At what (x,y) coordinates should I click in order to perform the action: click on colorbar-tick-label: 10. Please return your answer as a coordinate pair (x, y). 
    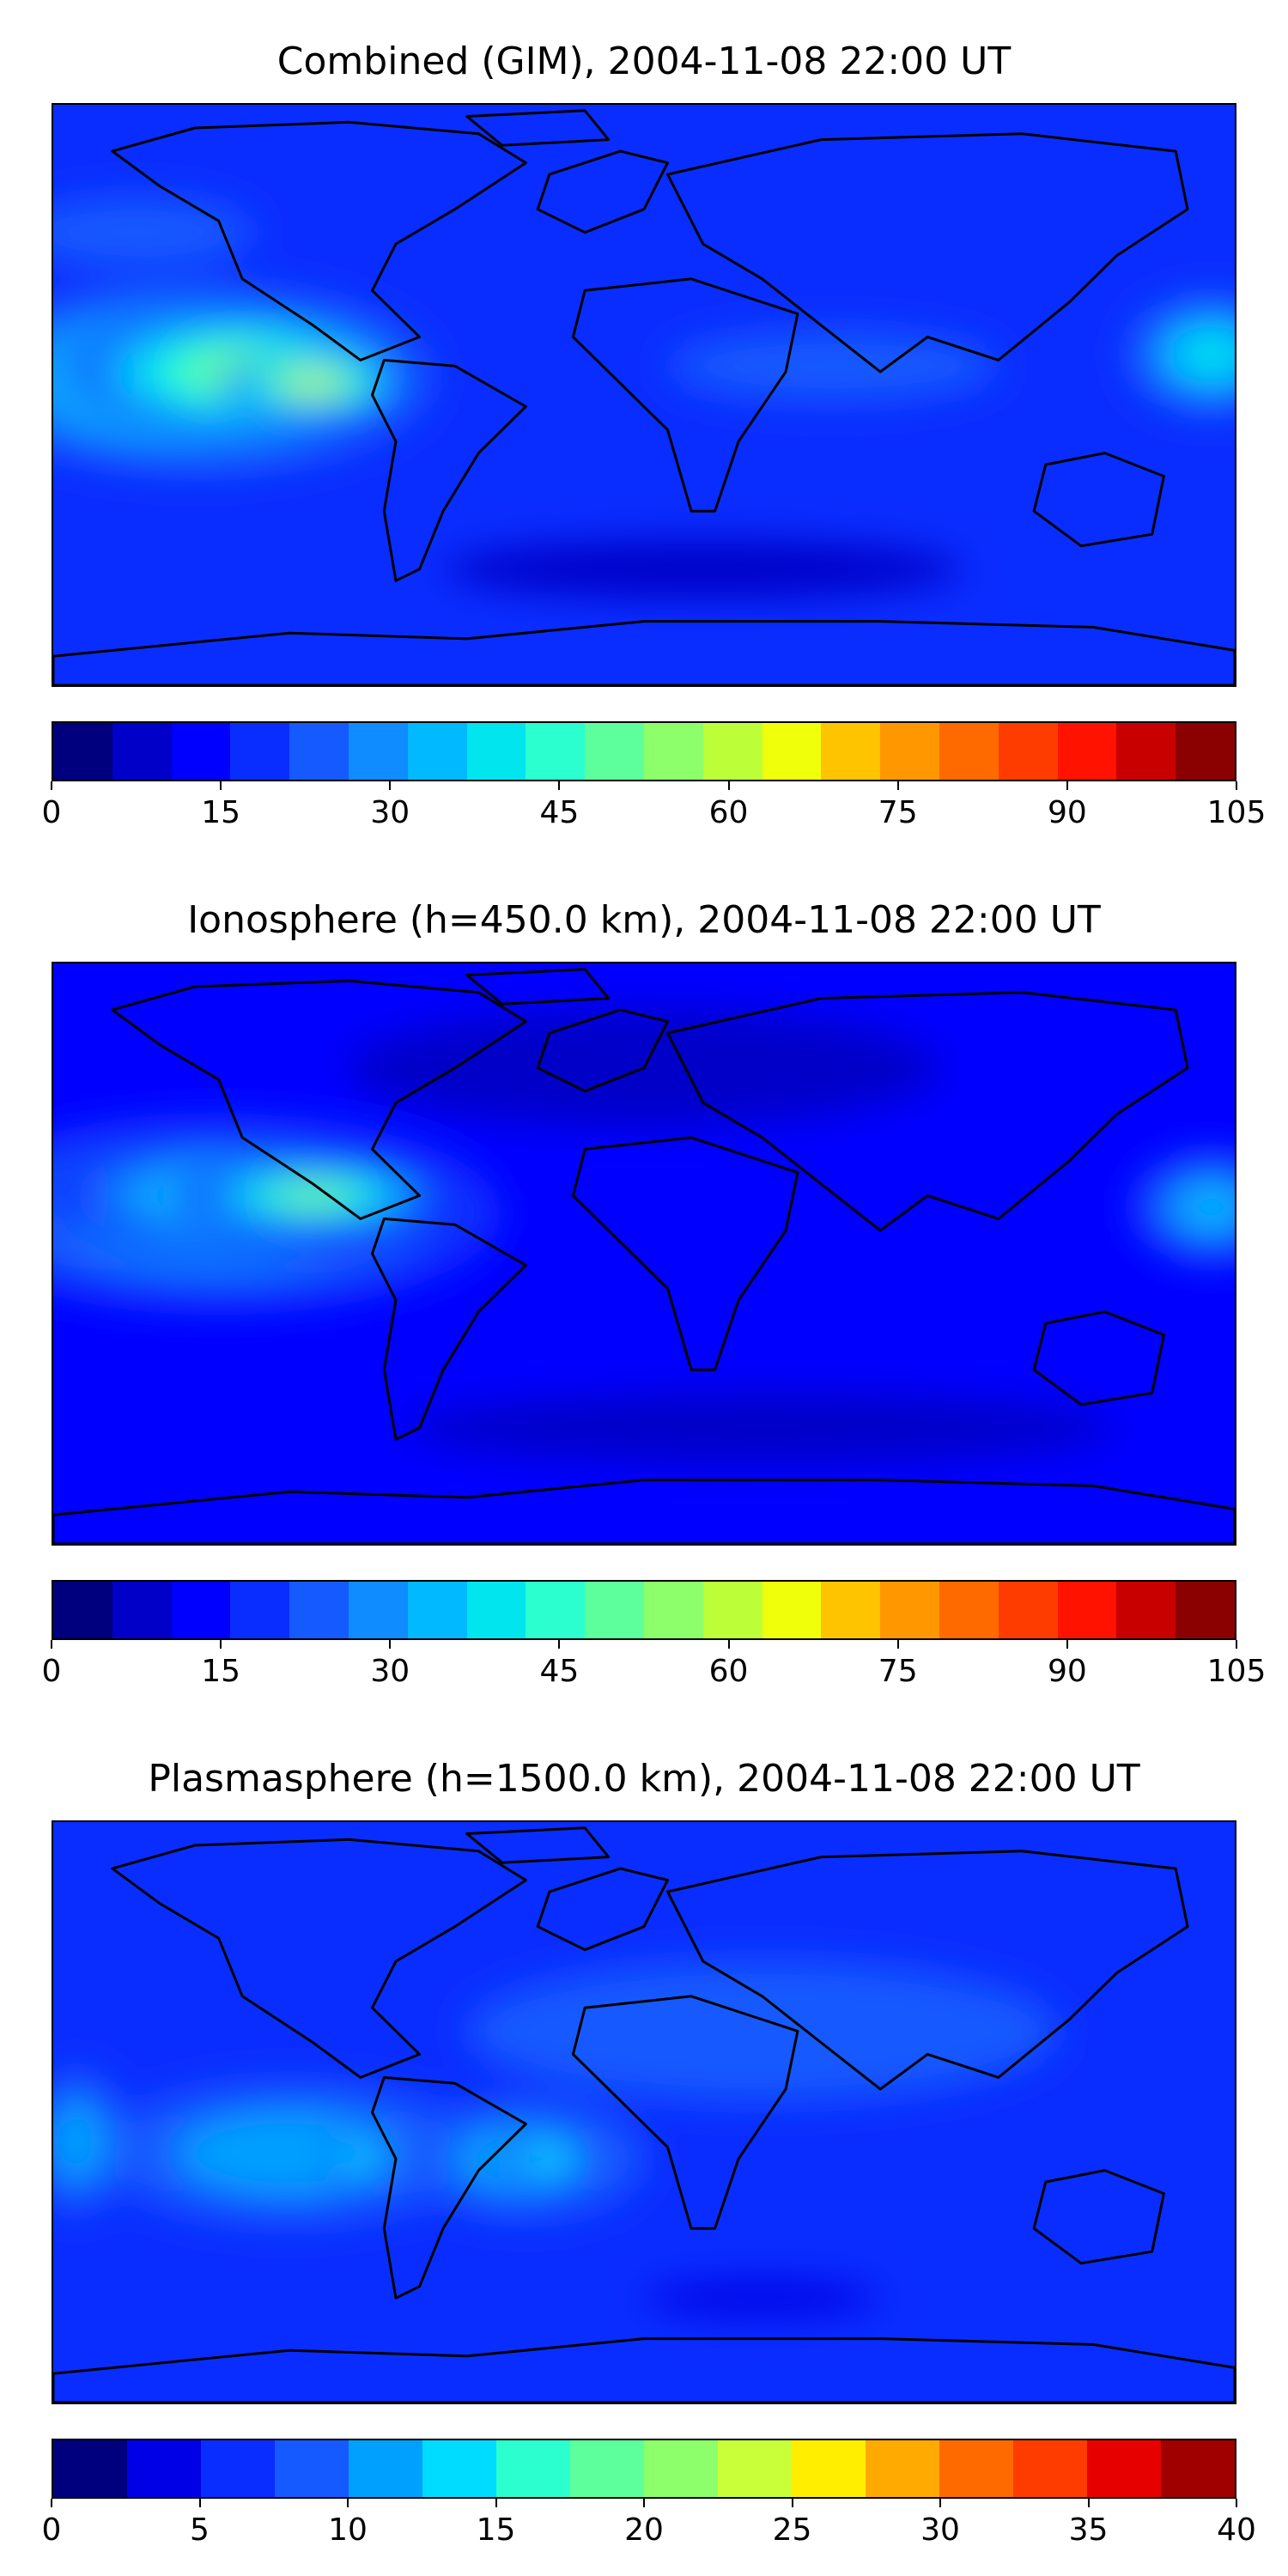
    Looking at the image, I should click on (348, 2530).